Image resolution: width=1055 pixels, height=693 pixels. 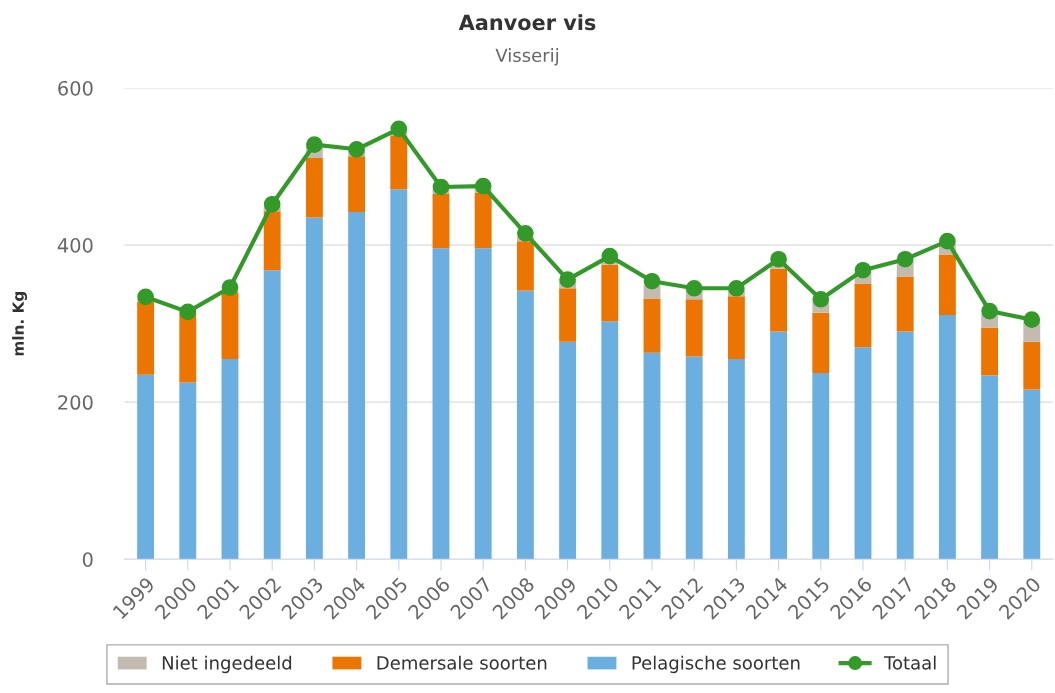 What do you see at coordinates (227, 664) in the screenshot?
I see `legend-label: Niet ingedeeld` at bounding box center [227, 664].